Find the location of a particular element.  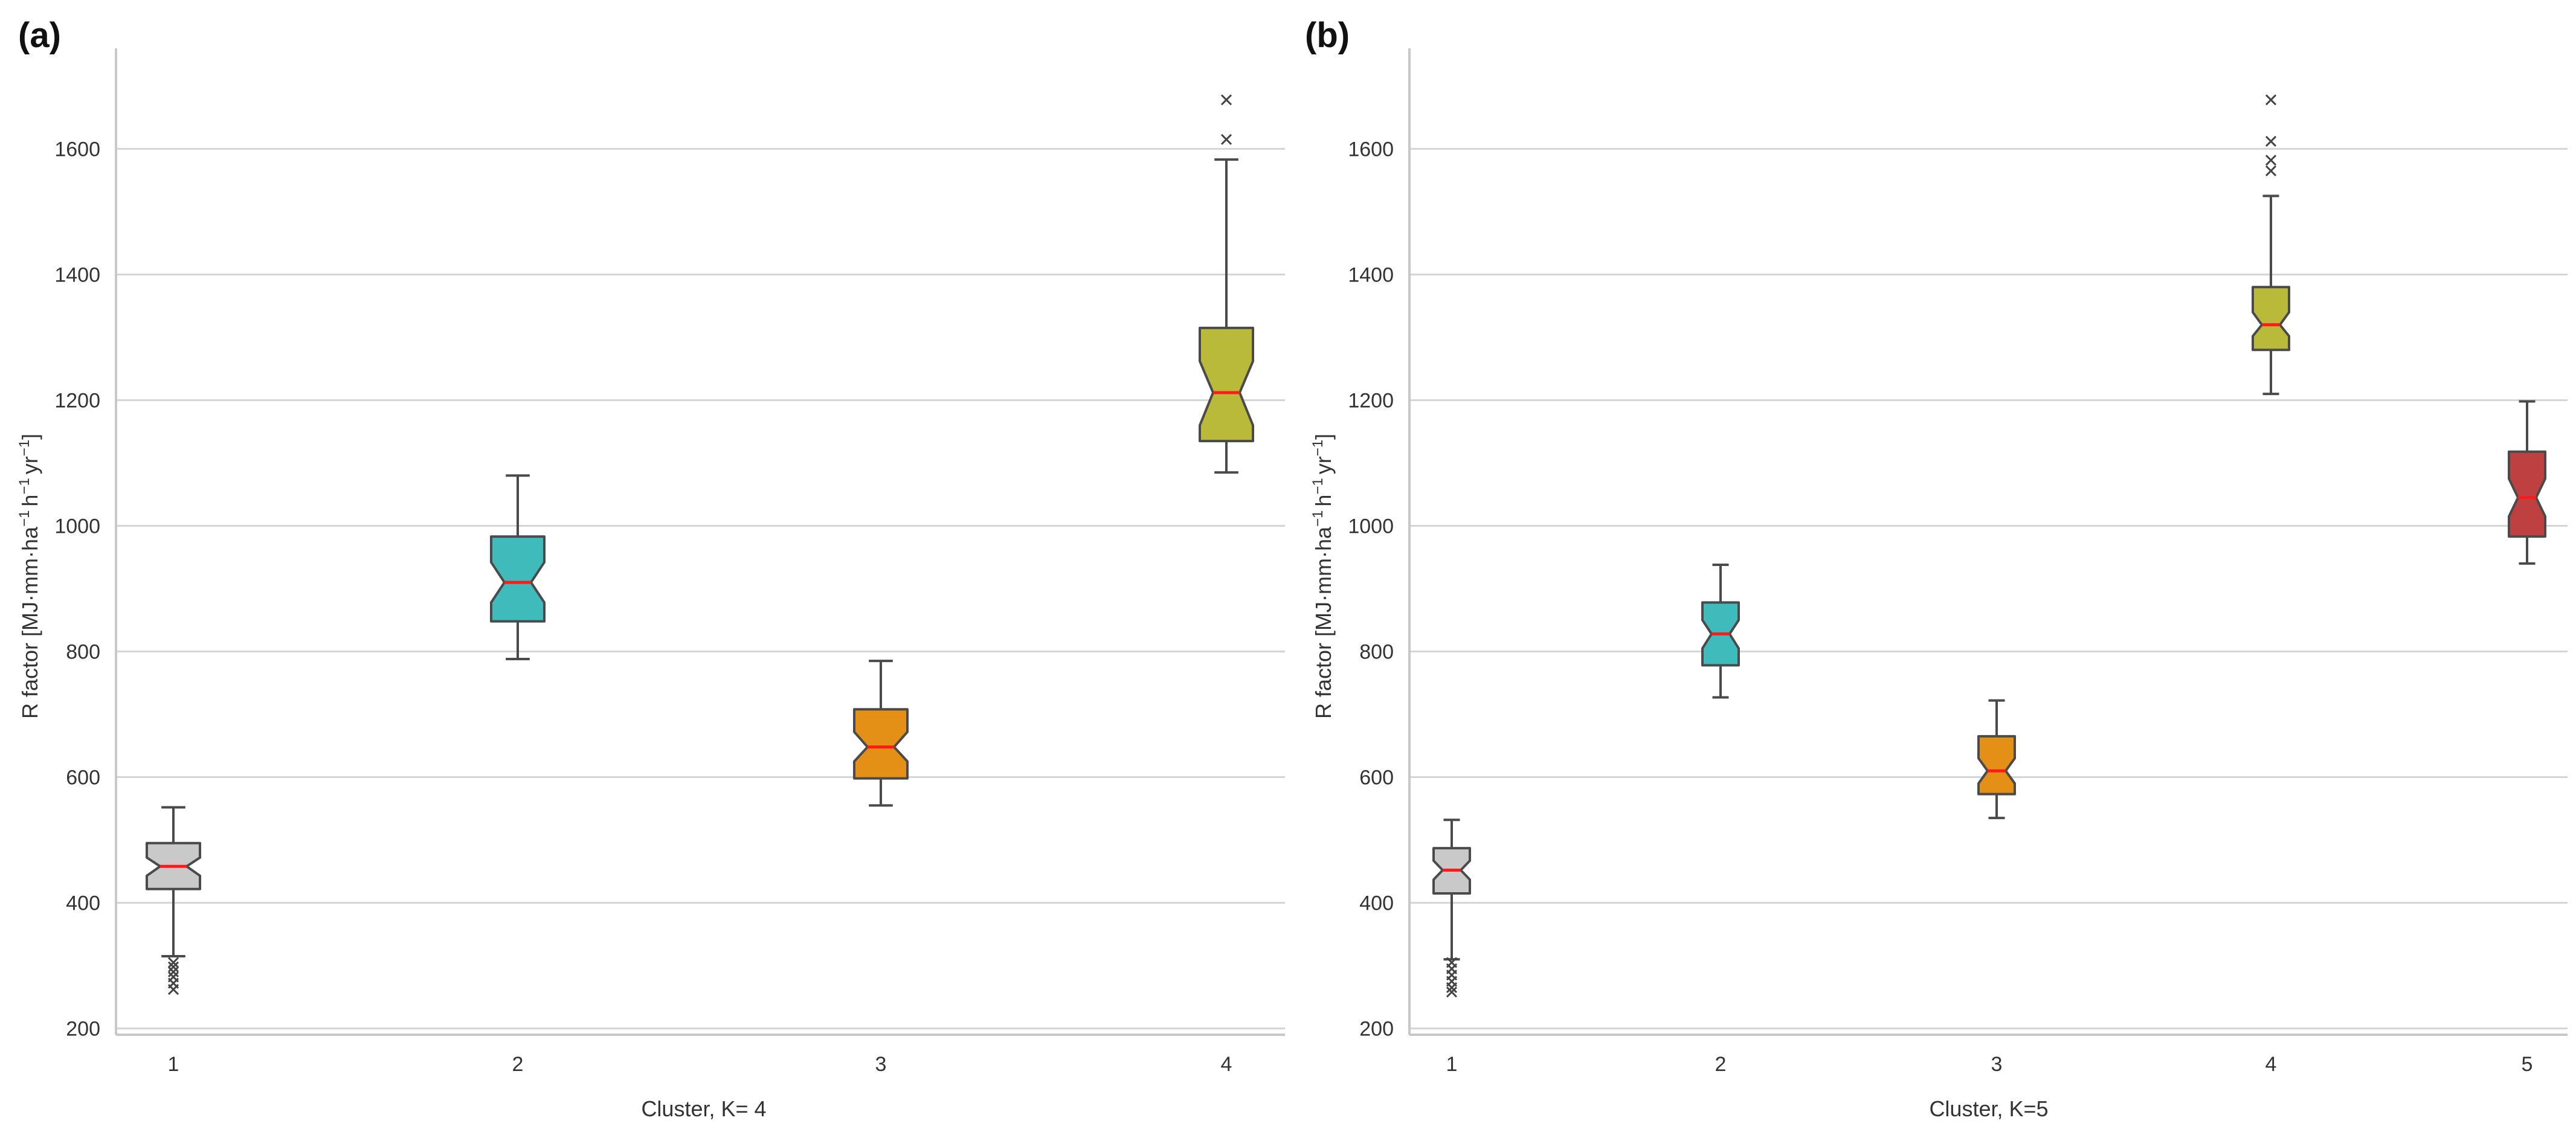

x-tick-labels-b: 1 2 3 4 5 is located at coordinates (1990, 1064).